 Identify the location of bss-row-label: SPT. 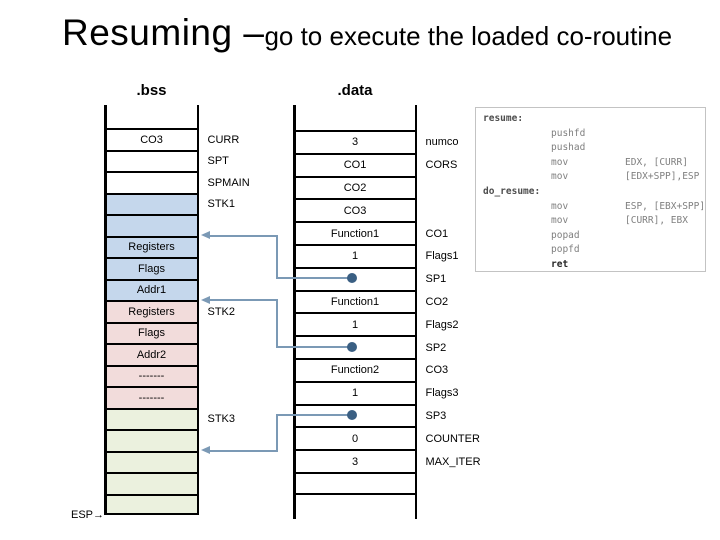
(218, 161).